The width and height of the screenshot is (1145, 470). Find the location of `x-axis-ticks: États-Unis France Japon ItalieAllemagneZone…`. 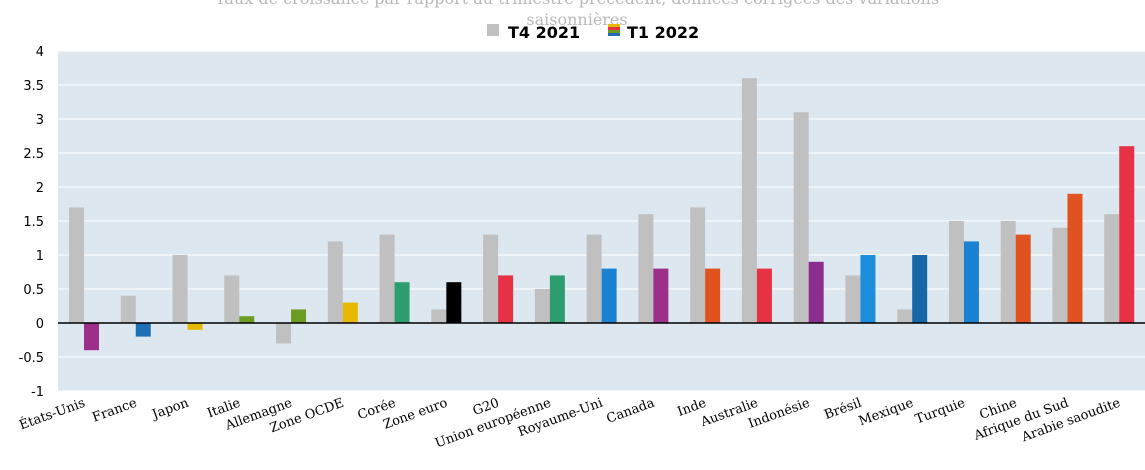

x-axis-ticks: États-Unis France Japon ItalieAllemagneZone… is located at coordinates (570, 423).